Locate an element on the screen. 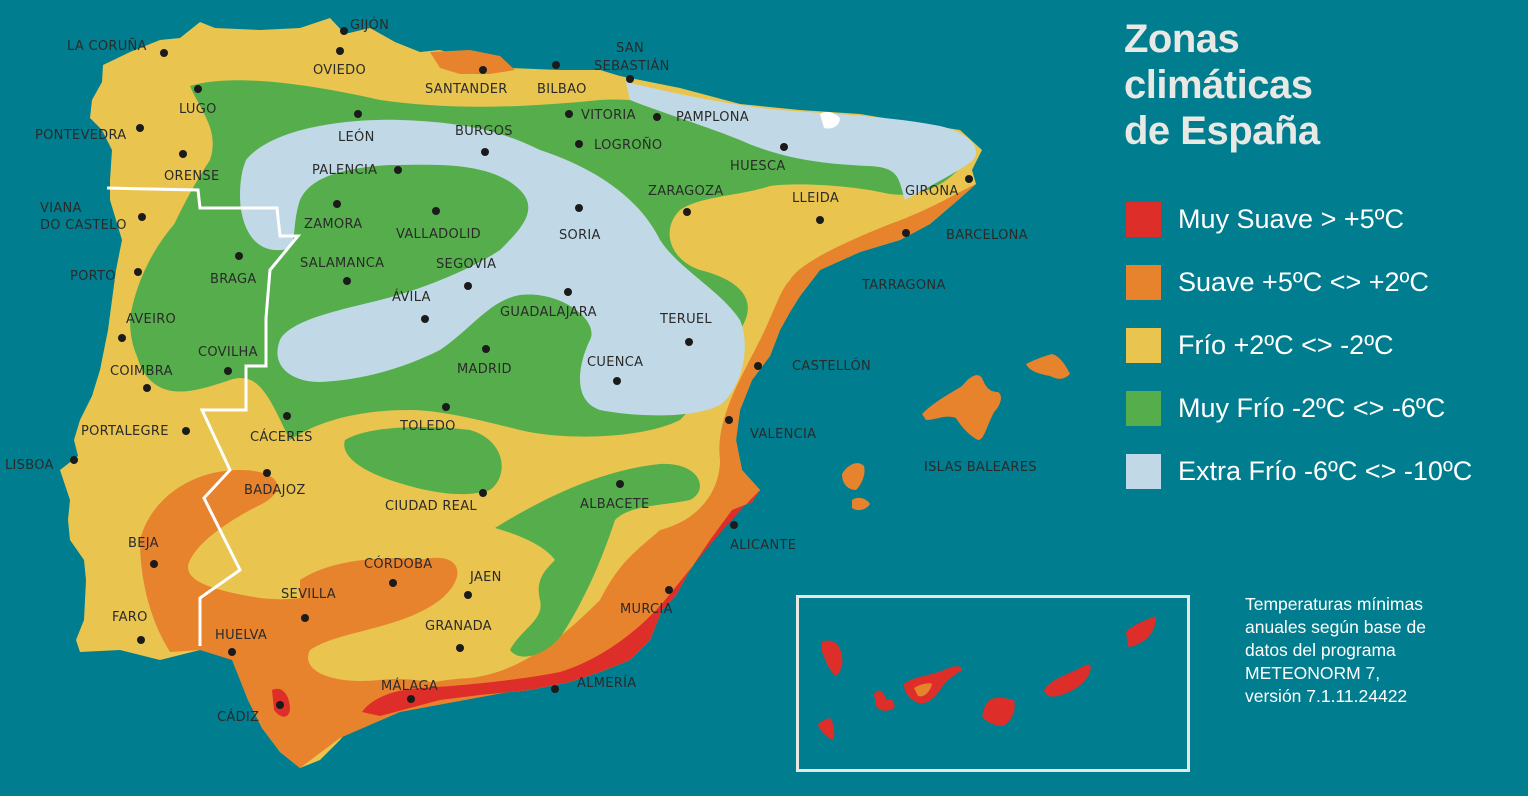  label-almeria: ALMERÍA is located at coordinates (606, 683).